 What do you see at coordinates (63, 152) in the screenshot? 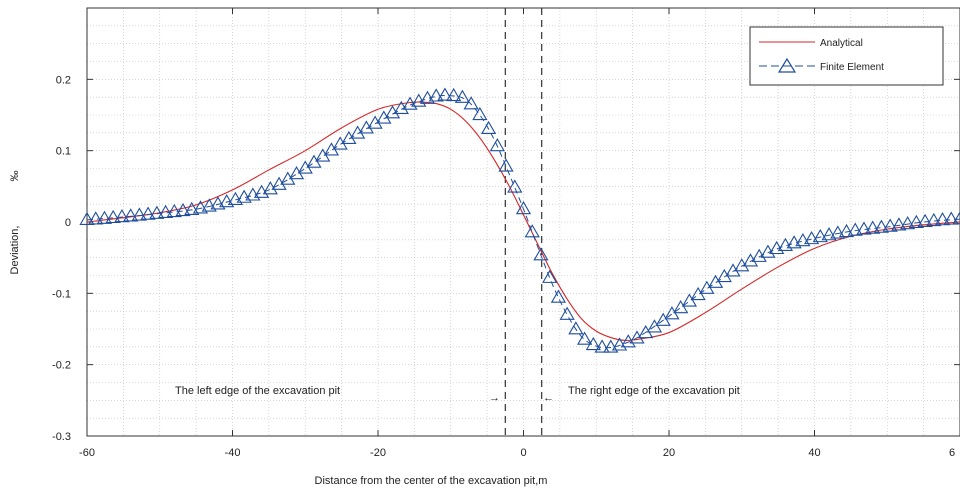
I see `y-tick-label: 0.1` at bounding box center [63, 152].